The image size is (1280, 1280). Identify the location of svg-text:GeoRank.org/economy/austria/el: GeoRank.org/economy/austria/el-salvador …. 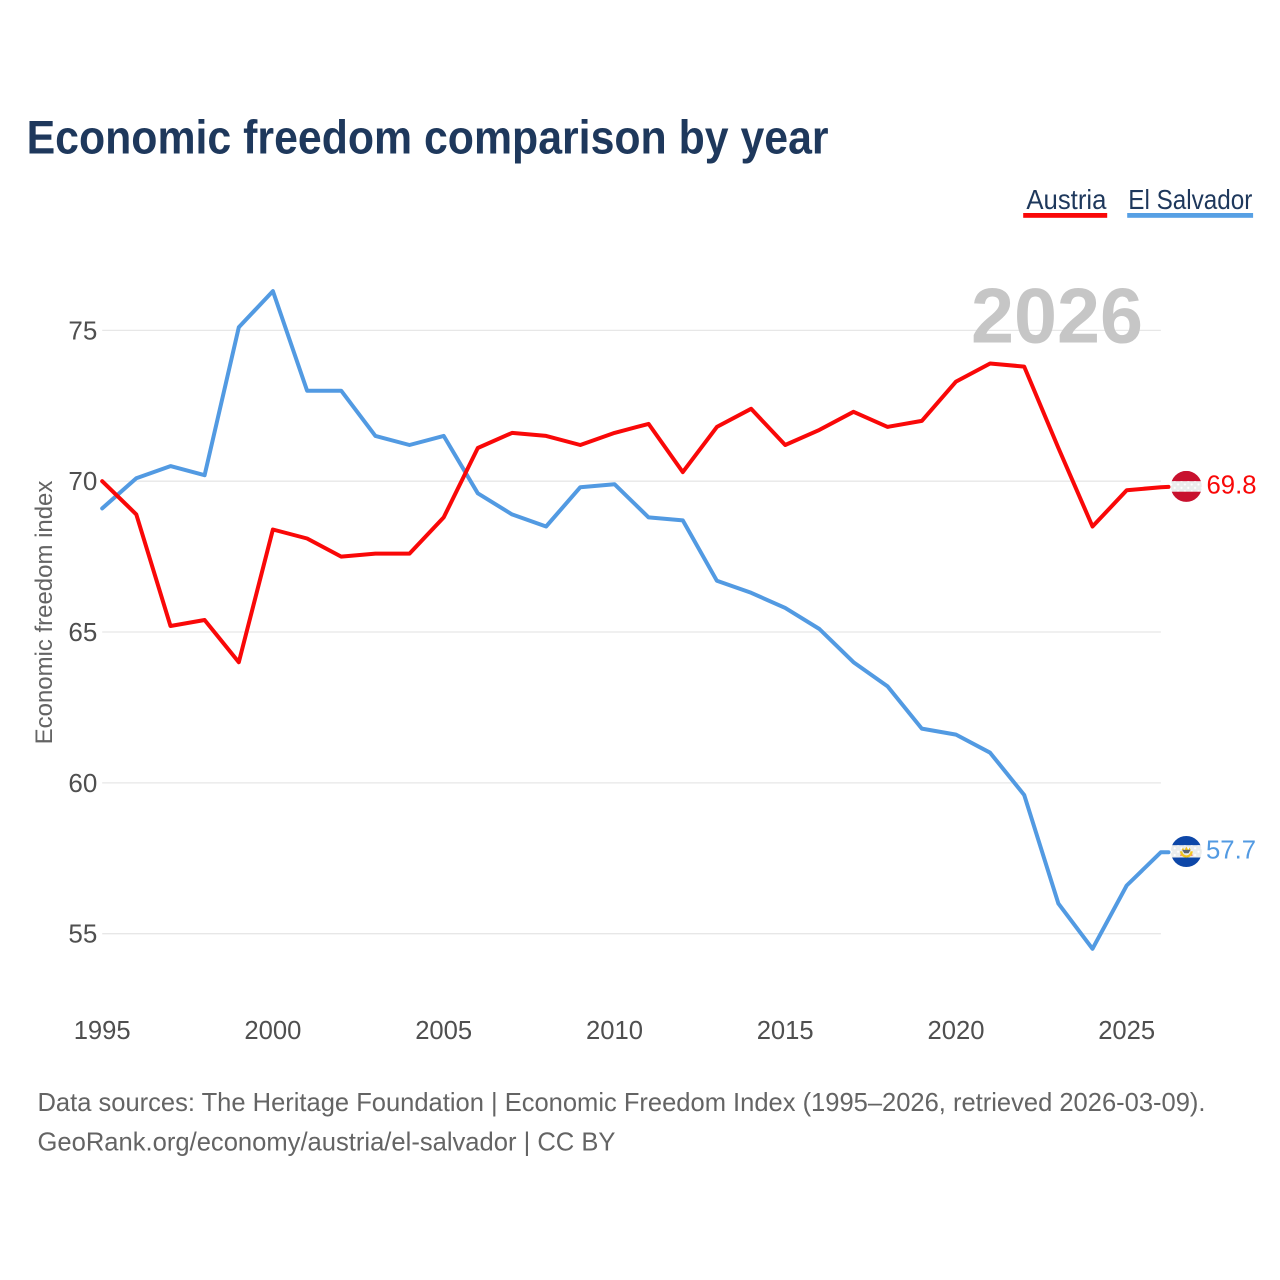
(327, 1141).